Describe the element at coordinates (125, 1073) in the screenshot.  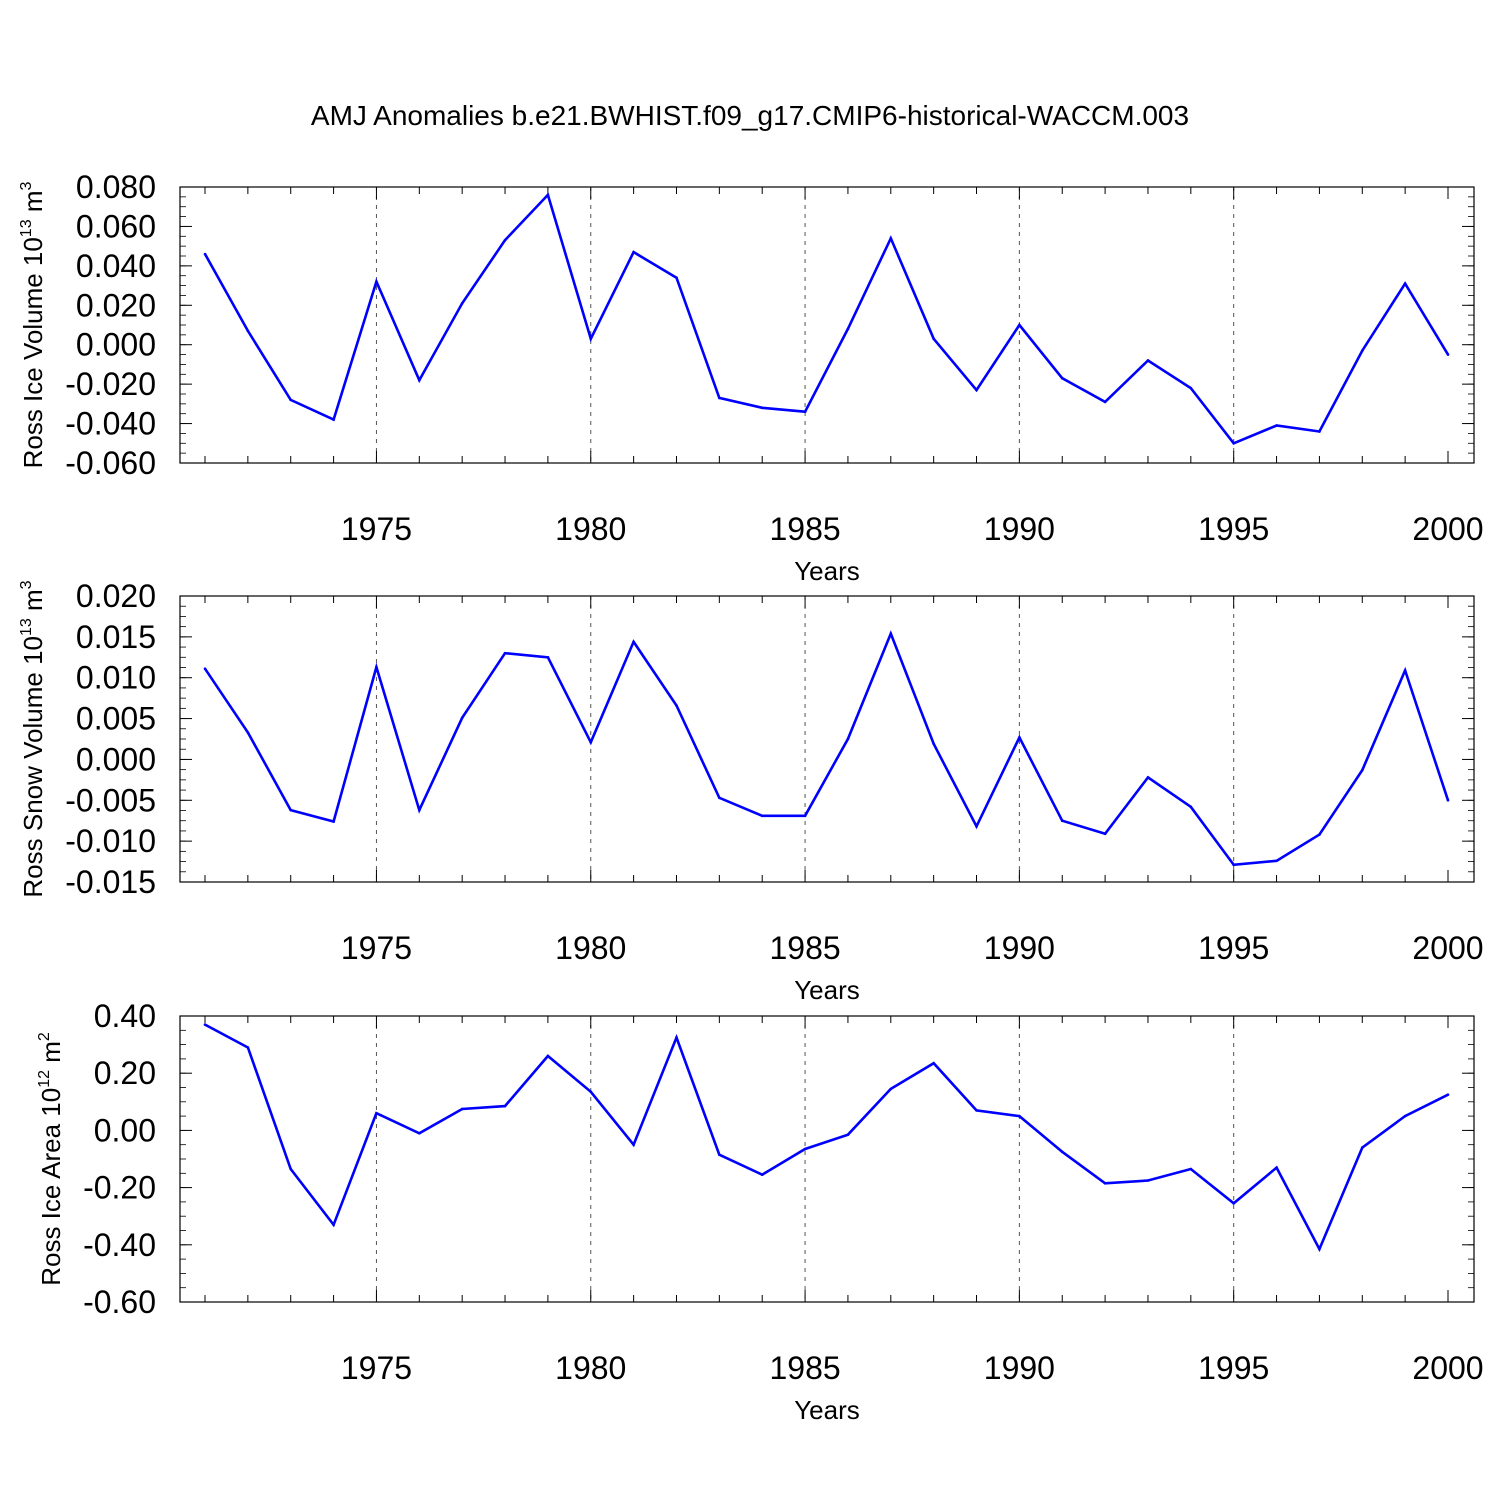
I see `y-tick-label: 0.20` at that location.